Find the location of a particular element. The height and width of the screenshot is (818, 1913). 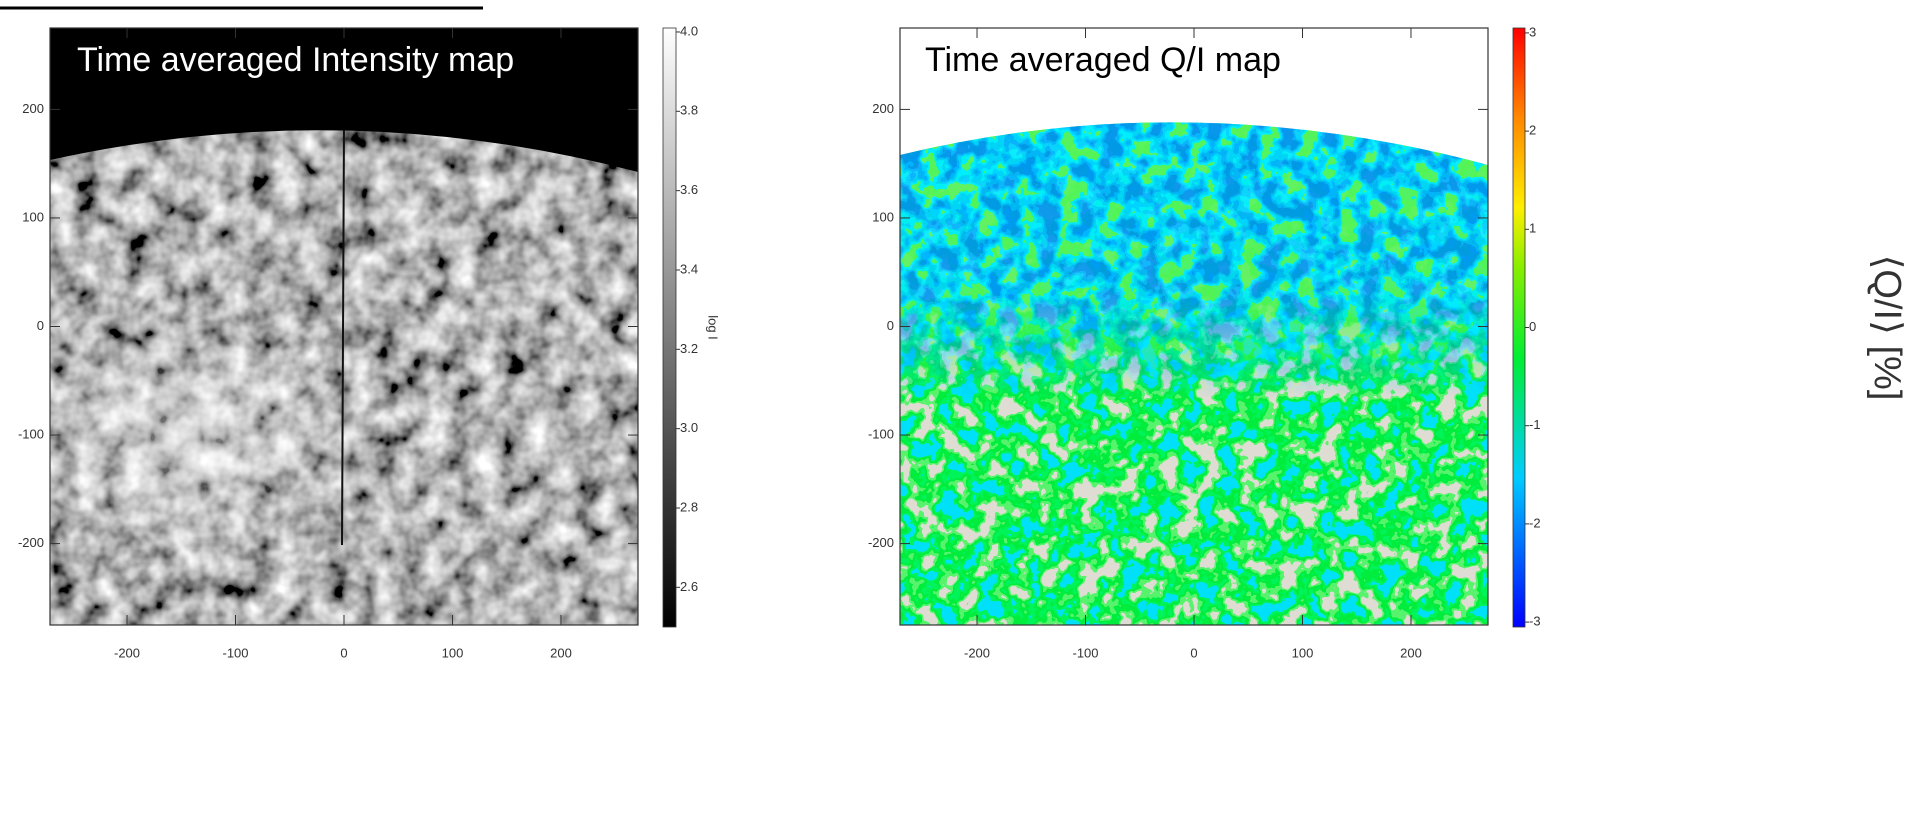

colorbar-tick-label: 3.0 is located at coordinates (689, 427).